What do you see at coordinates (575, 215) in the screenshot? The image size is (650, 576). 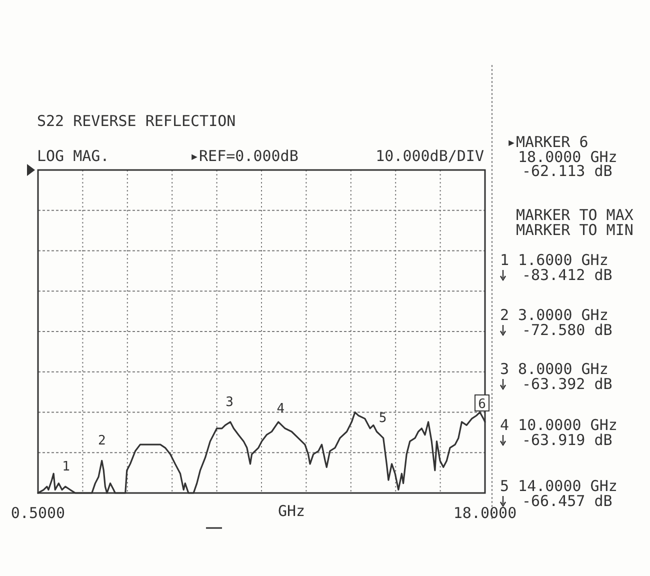 I see `text: MARKER TO MAX` at bounding box center [575, 215].